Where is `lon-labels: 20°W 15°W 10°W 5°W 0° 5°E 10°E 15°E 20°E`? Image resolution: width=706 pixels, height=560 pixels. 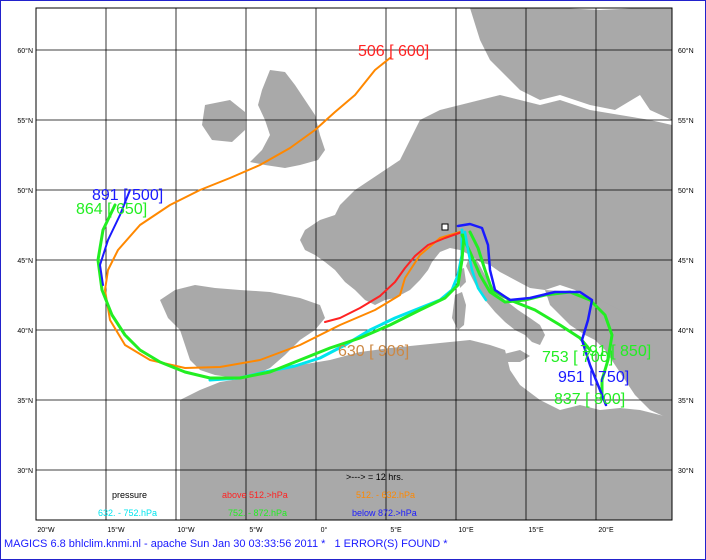 lon-labels: 20°W 15°W 10°W 5°W 0° 5°E 10°E 15°E 20°E is located at coordinates (325, 530).